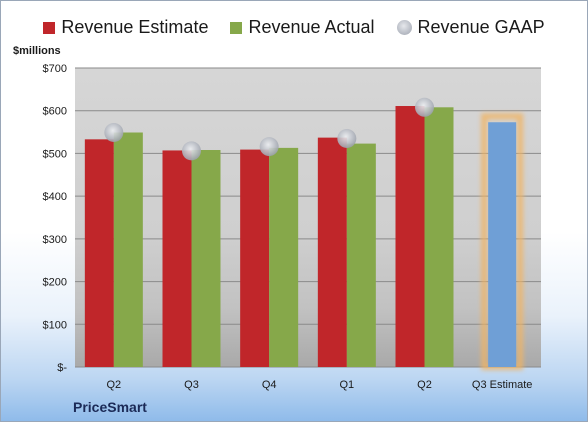  Describe the element at coordinates (55, 69) in the screenshot. I see `y-tick-label: $700` at that location.